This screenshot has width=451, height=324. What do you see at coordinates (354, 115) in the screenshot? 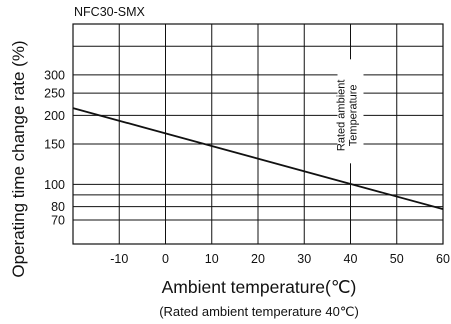
I see `annotation-line: Temperature` at bounding box center [354, 115].